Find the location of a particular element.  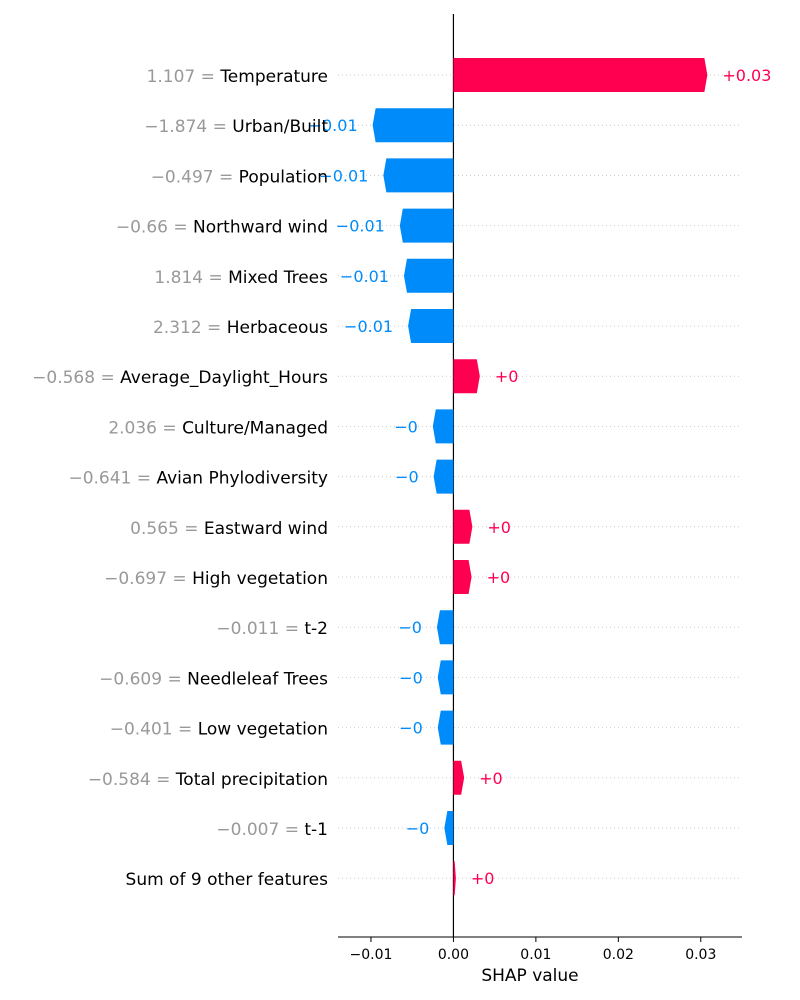

feature-label: −0.697 = High vegetation is located at coordinates (216, 579).